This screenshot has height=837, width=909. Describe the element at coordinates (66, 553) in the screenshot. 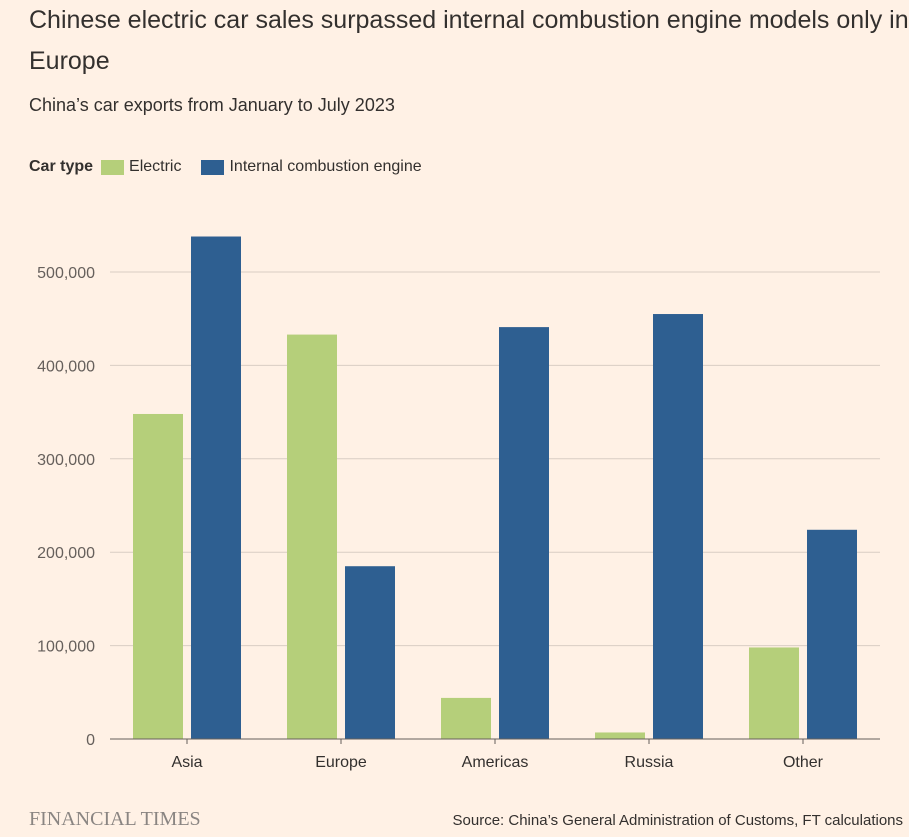

I see `y-tick-label: 200,000` at that location.